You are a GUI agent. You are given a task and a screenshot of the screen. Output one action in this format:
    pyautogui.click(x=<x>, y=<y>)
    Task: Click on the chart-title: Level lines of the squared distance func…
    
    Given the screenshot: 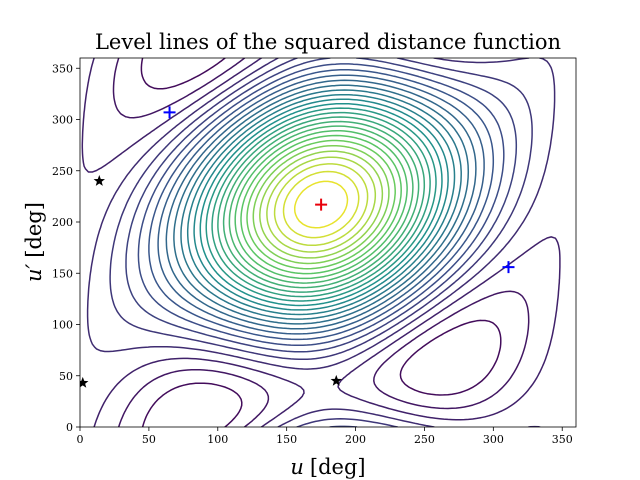 What is the action you would take?
    pyautogui.click(x=328, y=42)
    